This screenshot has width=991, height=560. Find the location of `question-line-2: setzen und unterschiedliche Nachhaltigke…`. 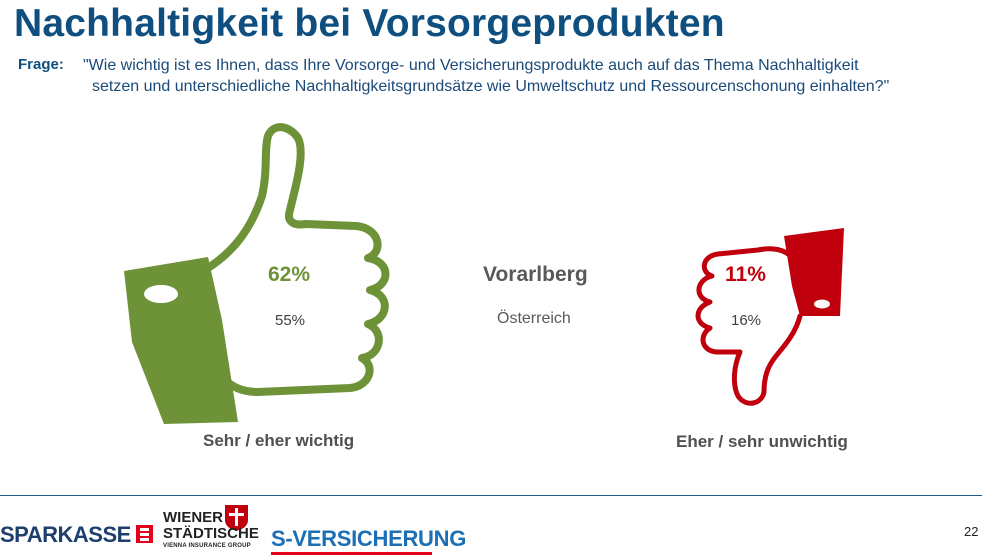

question-line-2: setzen und unterschiedliche Nachhaltigke… is located at coordinates (491, 86).